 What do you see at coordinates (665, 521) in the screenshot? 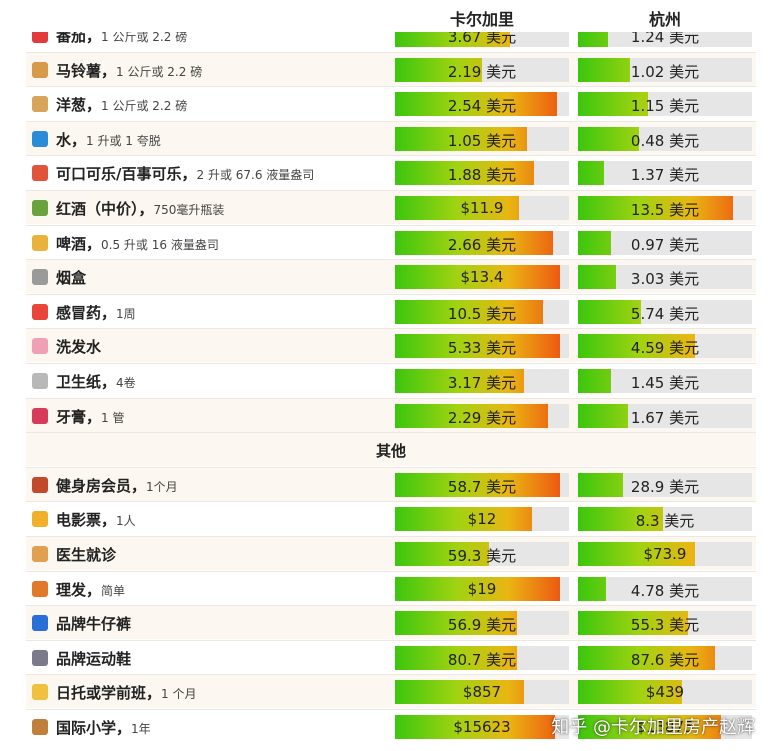
I see `price-value: 8.3 美元` at bounding box center [665, 521].